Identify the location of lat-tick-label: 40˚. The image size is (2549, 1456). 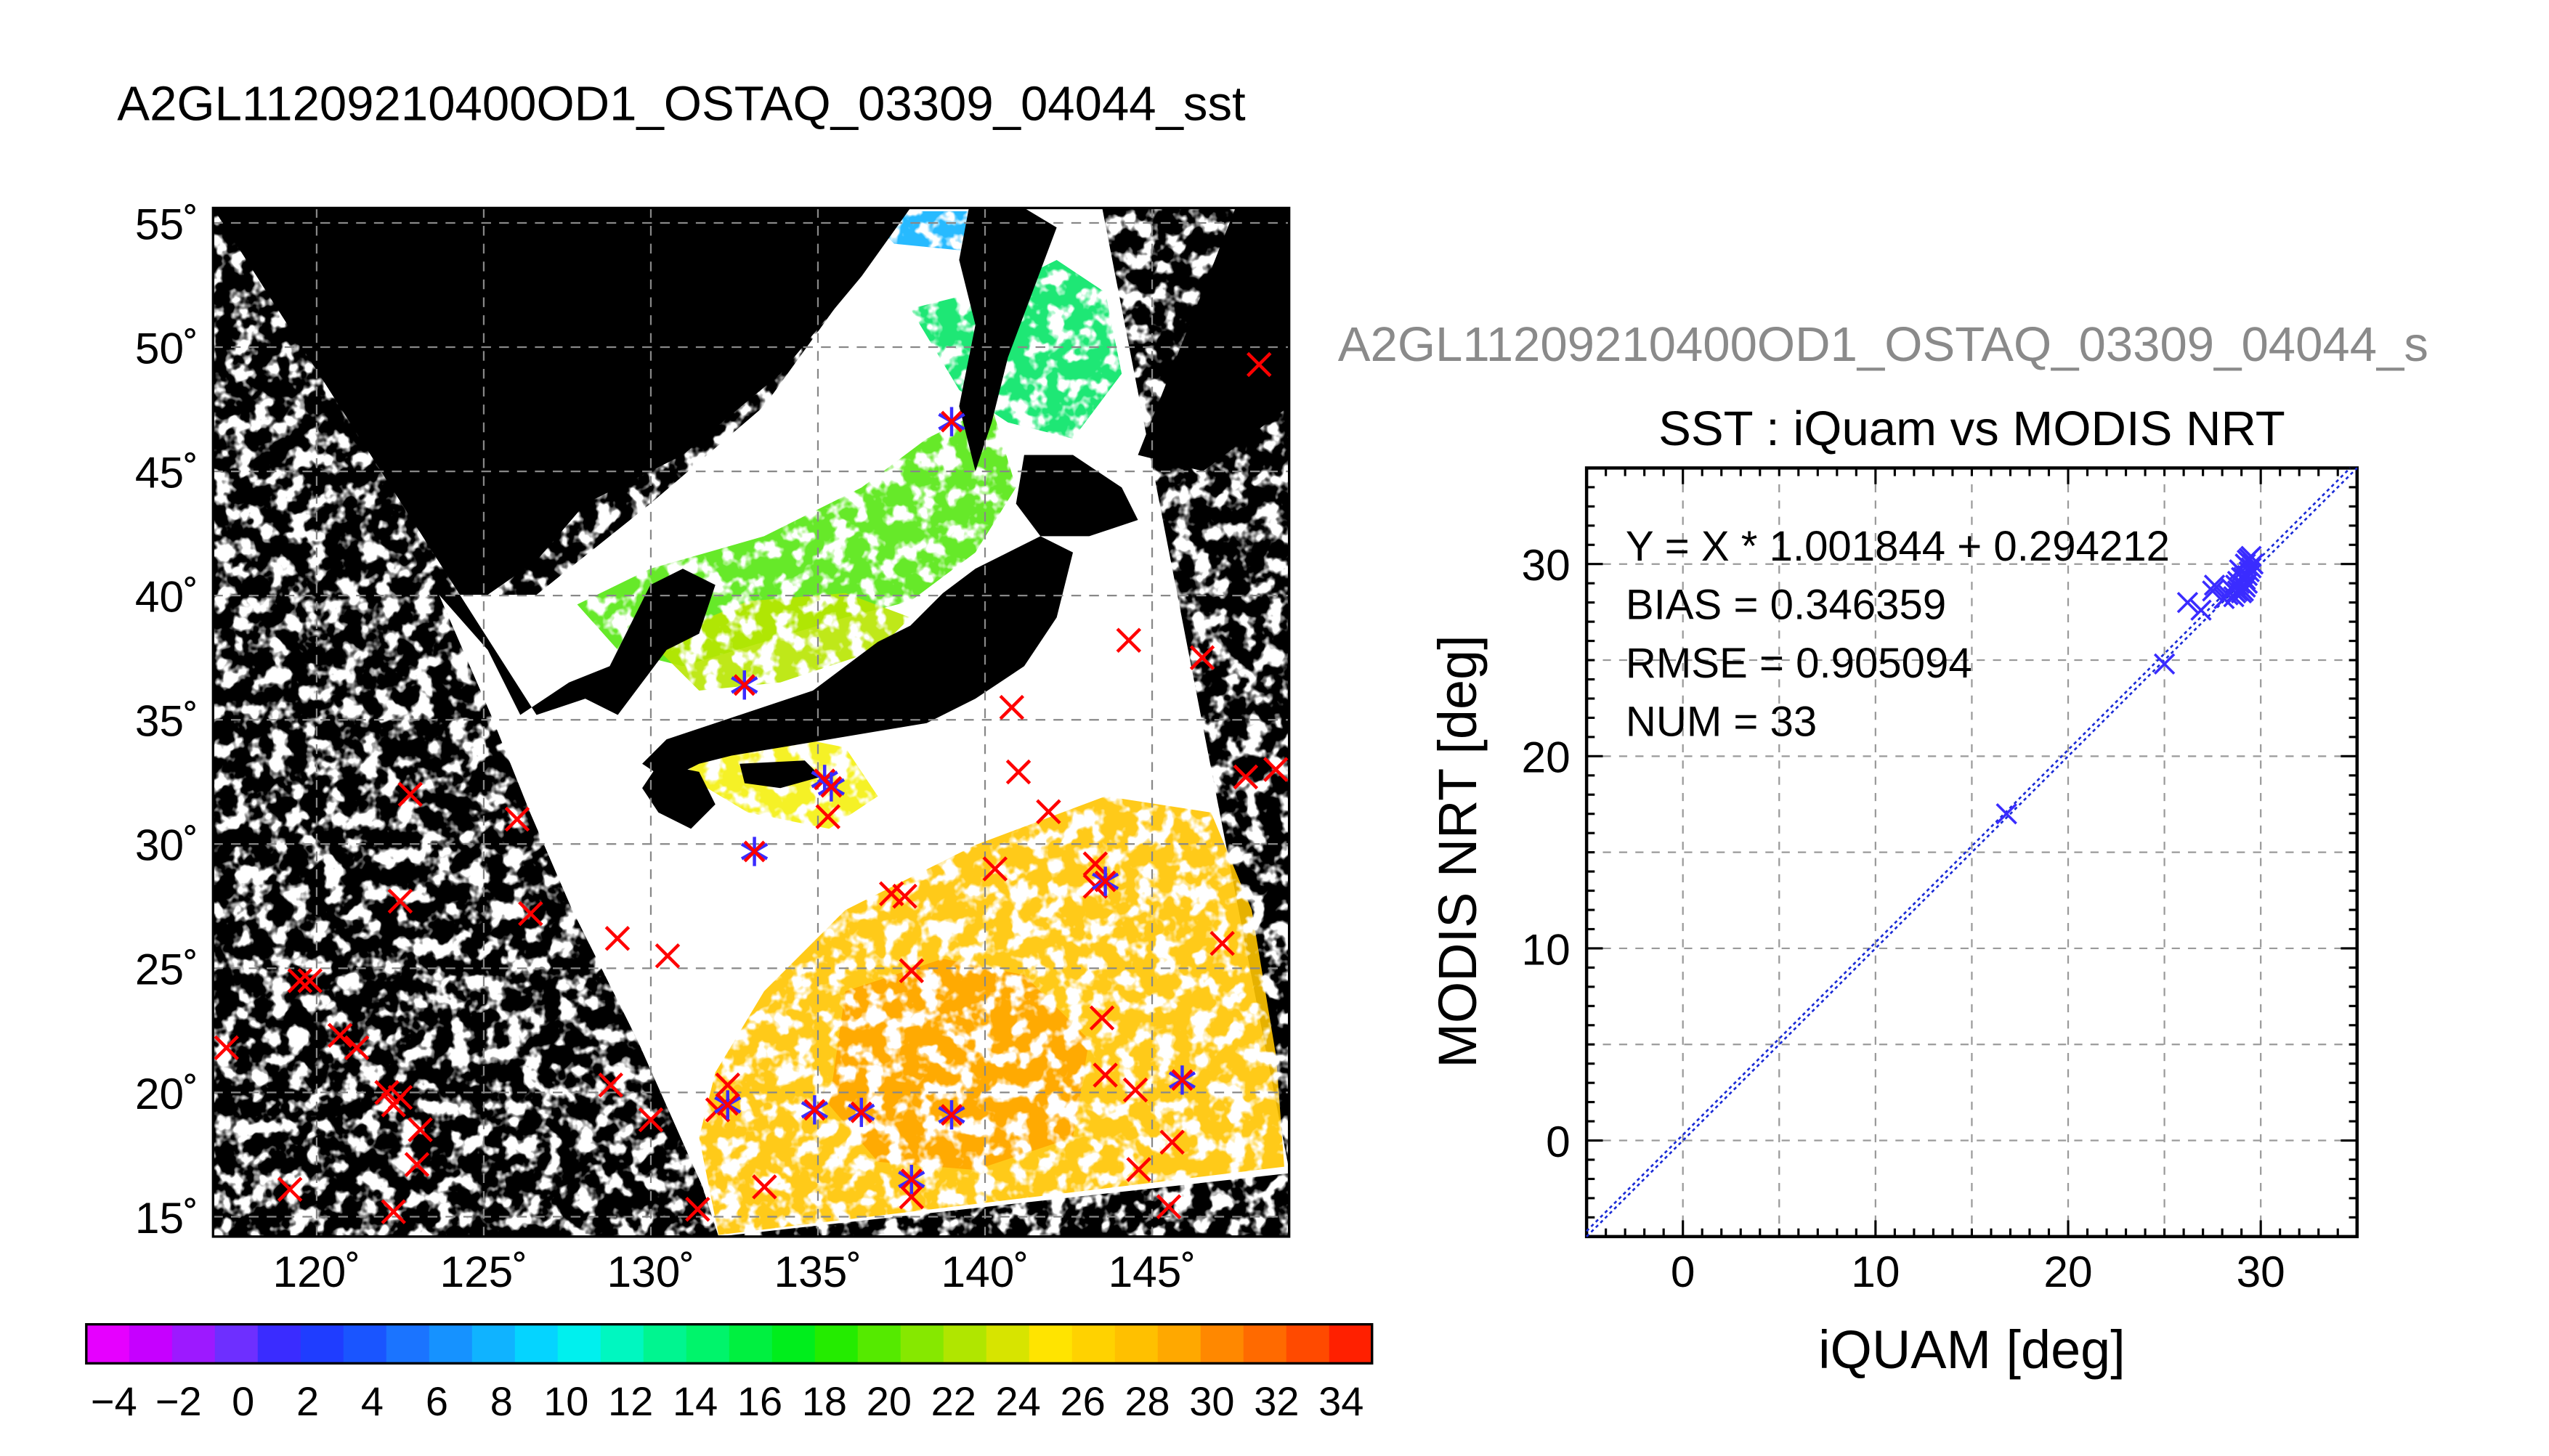
(167, 597).